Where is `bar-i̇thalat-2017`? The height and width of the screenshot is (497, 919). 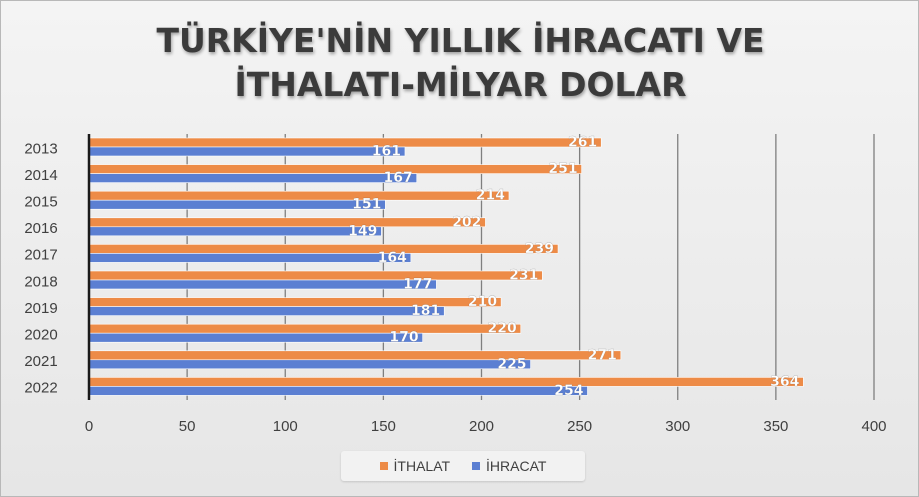
bar-i̇thalat-2017 is located at coordinates (323, 249).